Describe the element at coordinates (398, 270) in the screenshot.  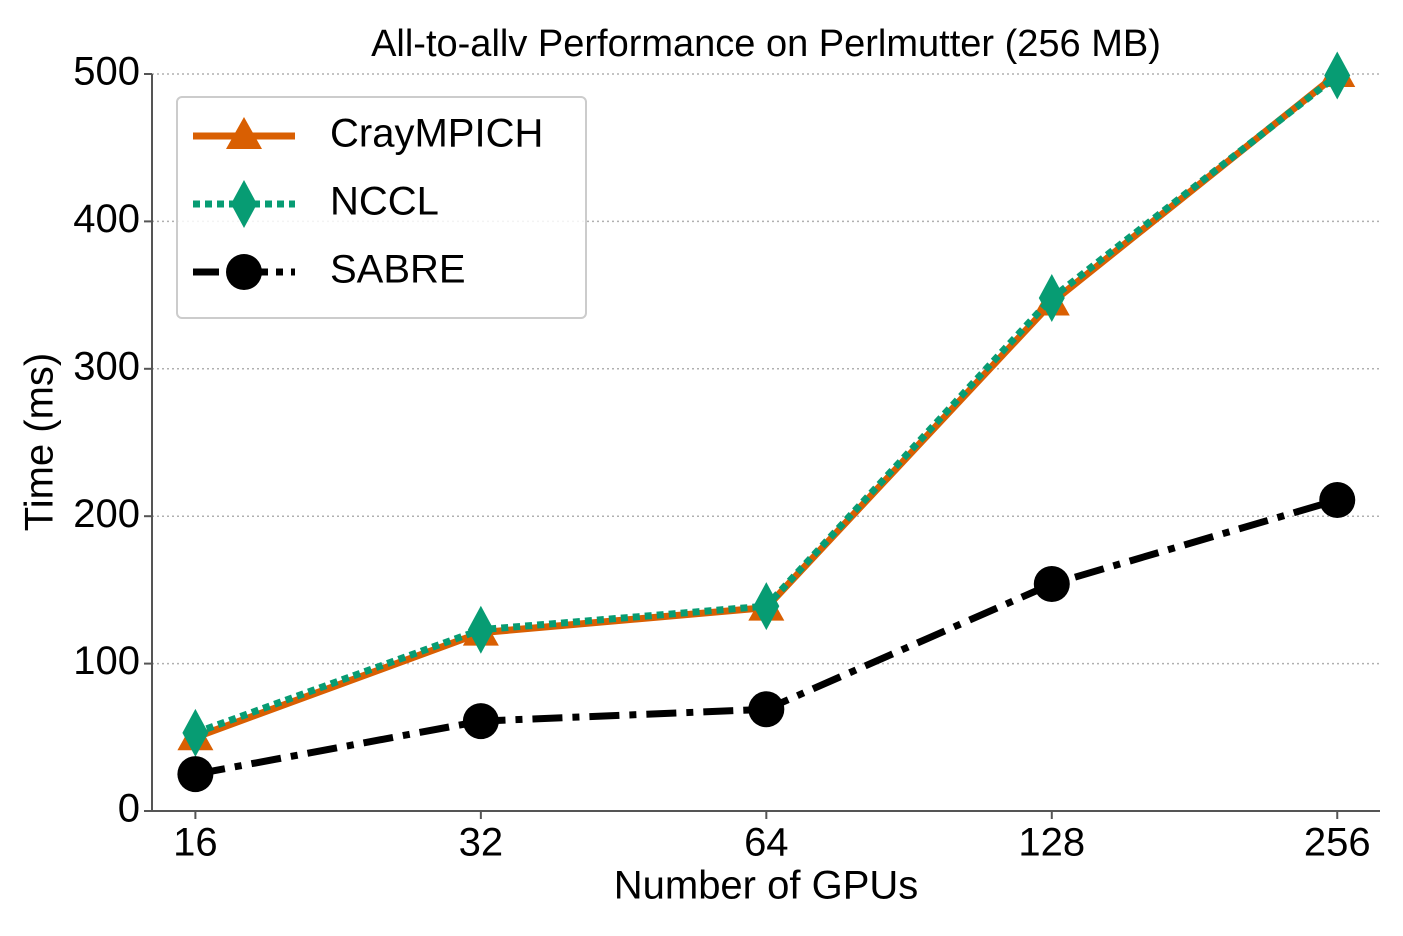
I see `legend-label: SABRE` at that location.